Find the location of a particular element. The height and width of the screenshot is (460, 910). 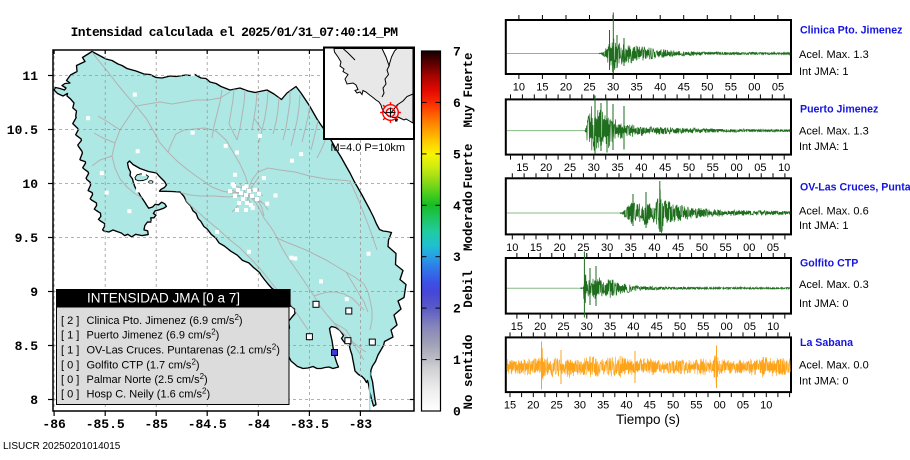

svg-text: 0 is located at coordinates (457, 412).